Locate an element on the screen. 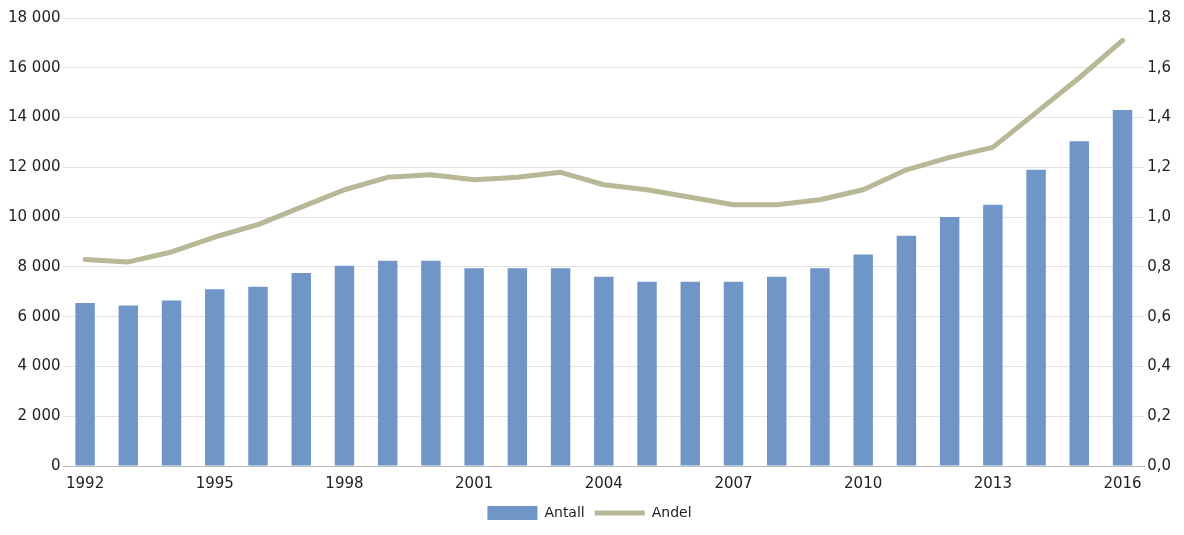 This screenshot has height=535, width=1184. legend-label: Andel is located at coordinates (671, 511).